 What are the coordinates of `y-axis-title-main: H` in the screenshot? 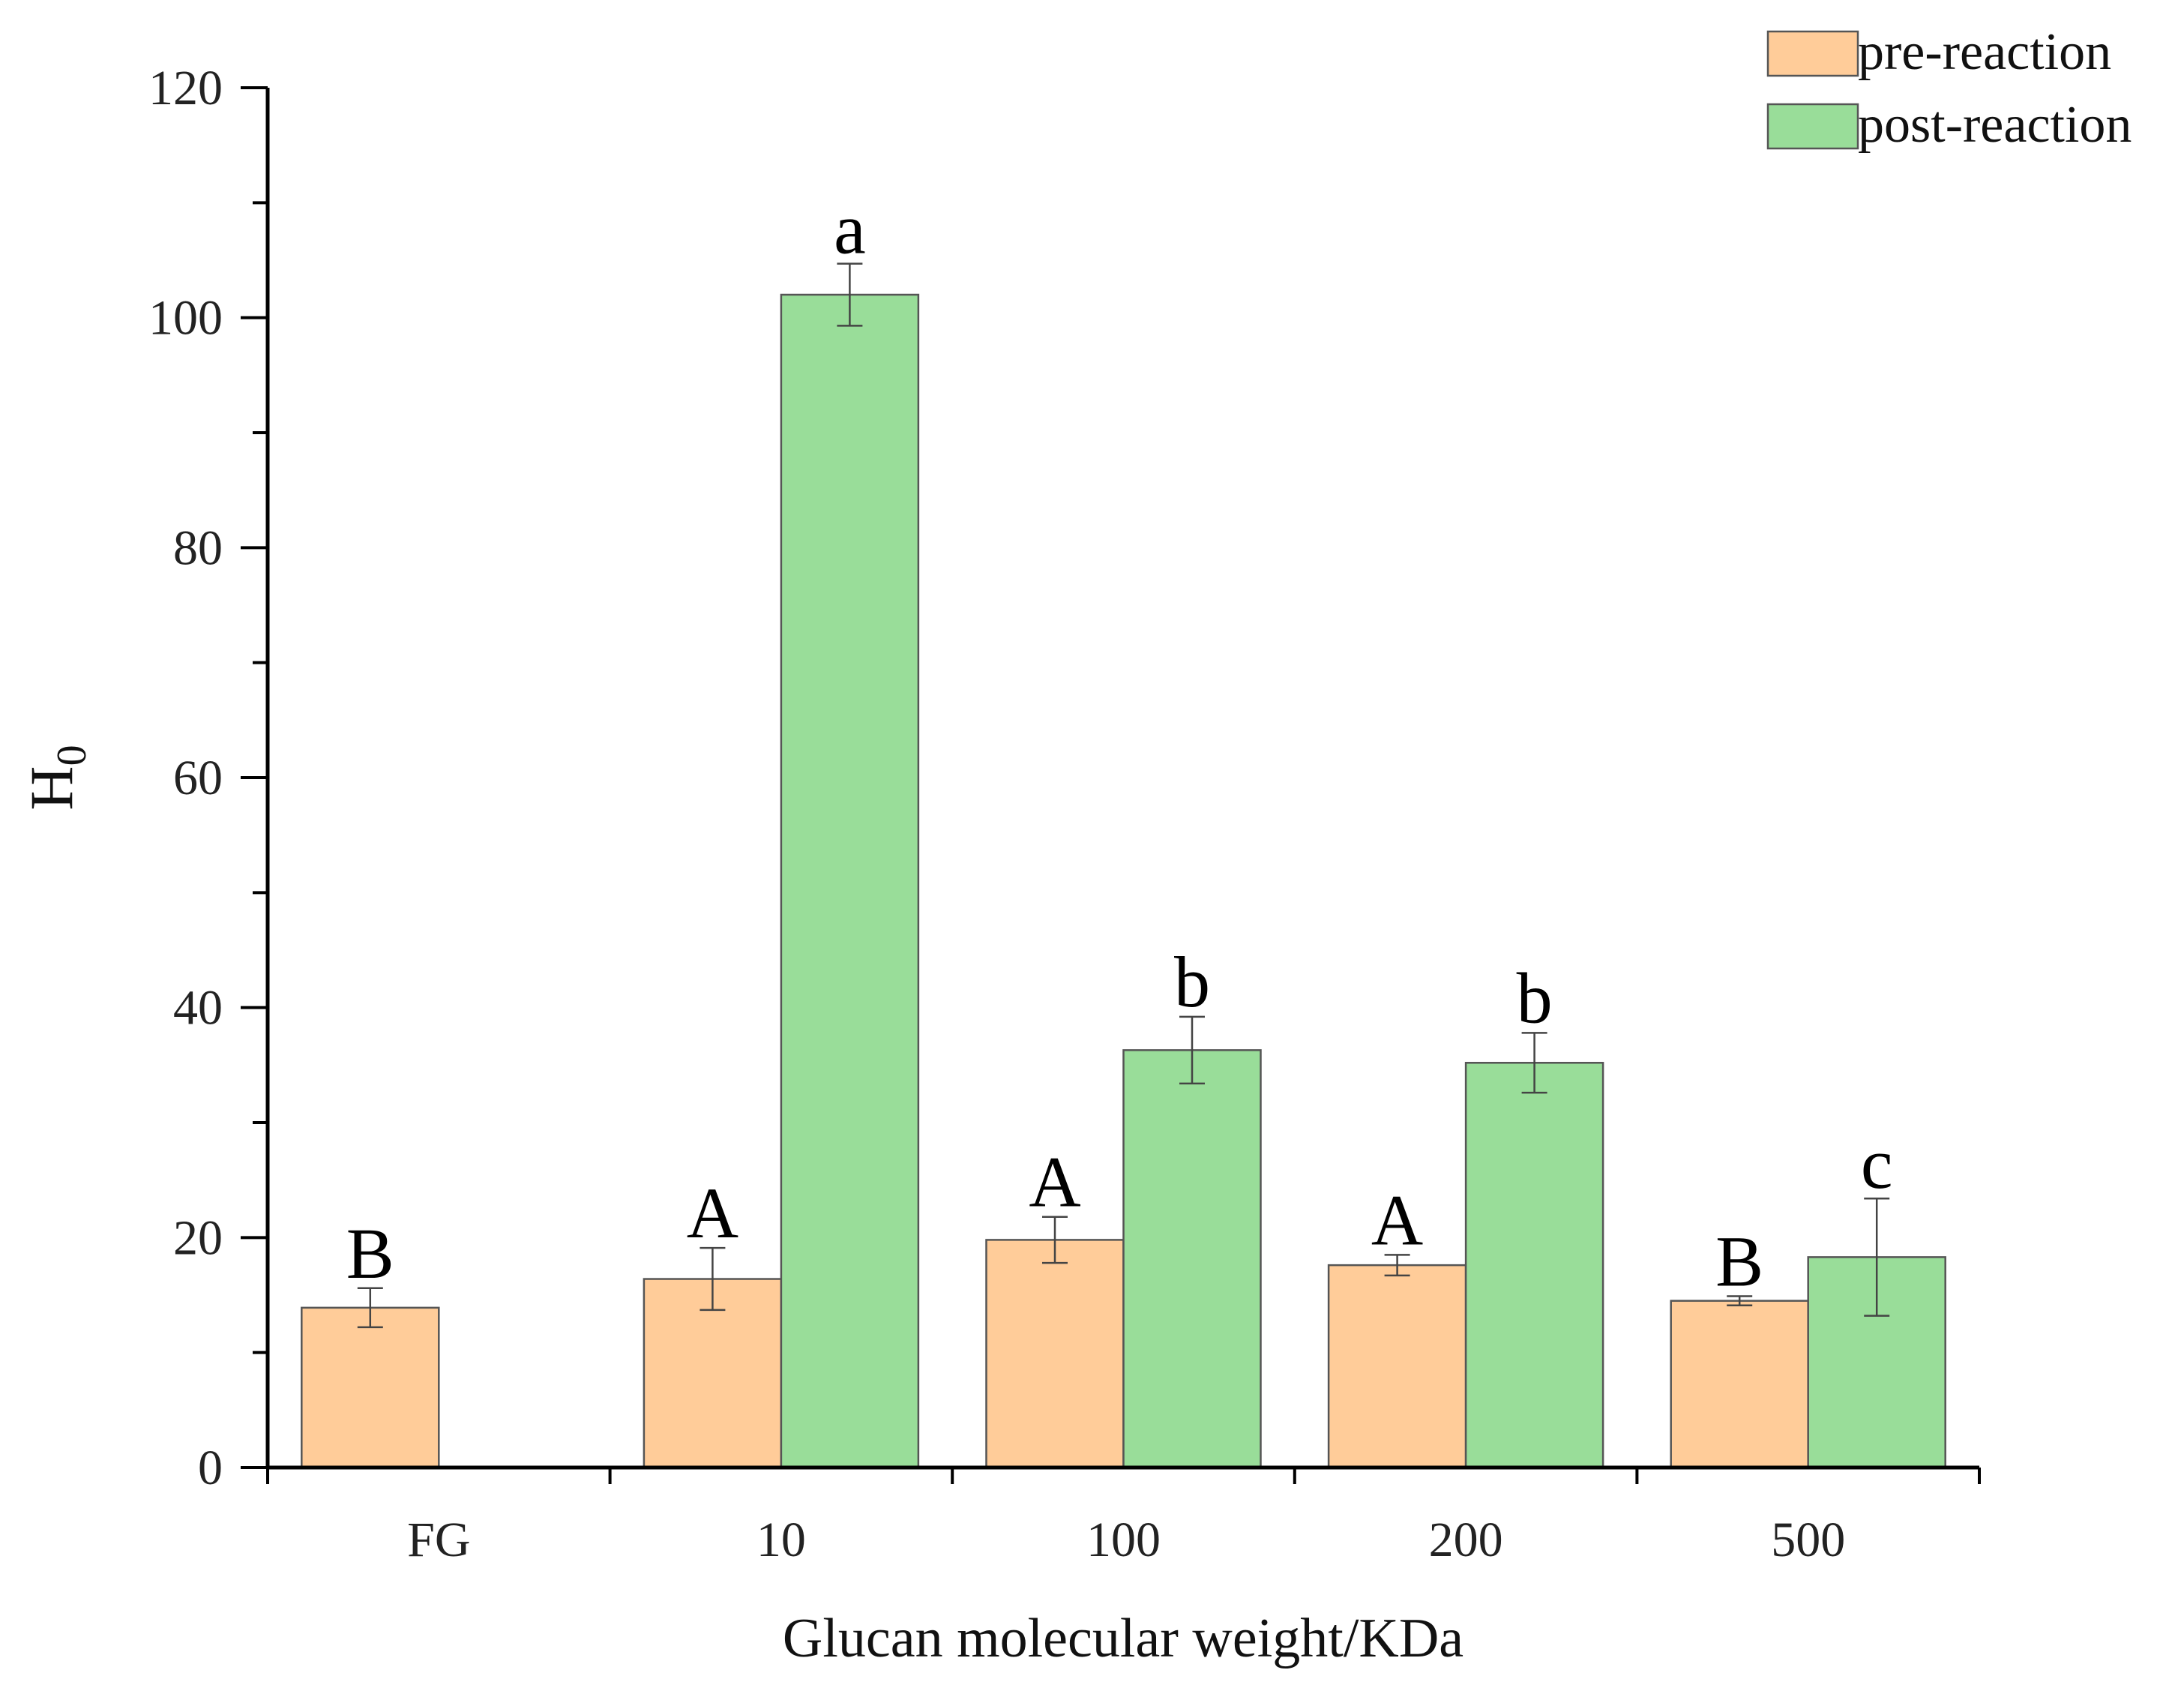 It's located at (51, 788).